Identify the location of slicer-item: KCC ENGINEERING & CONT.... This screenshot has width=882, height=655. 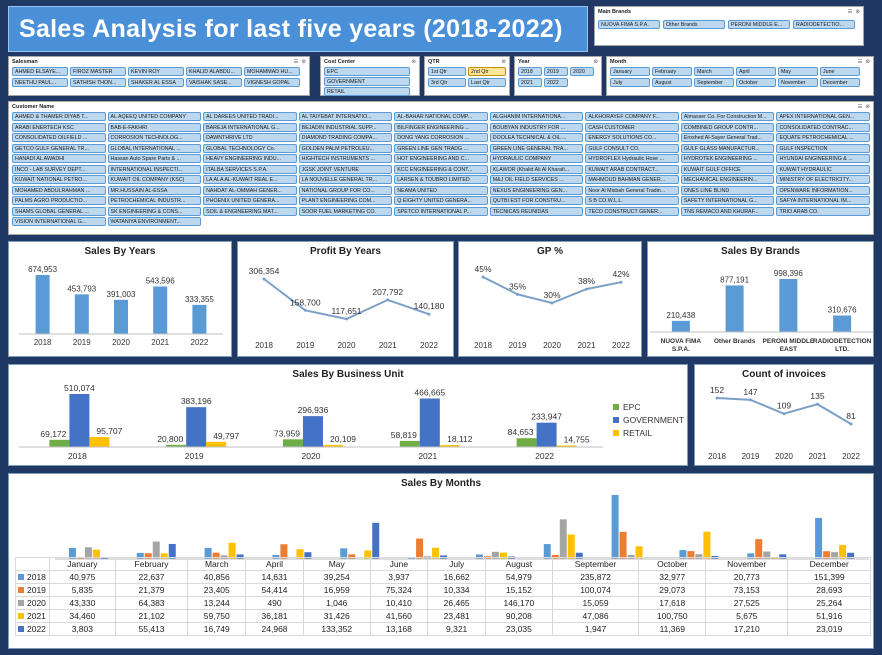
(441, 169).